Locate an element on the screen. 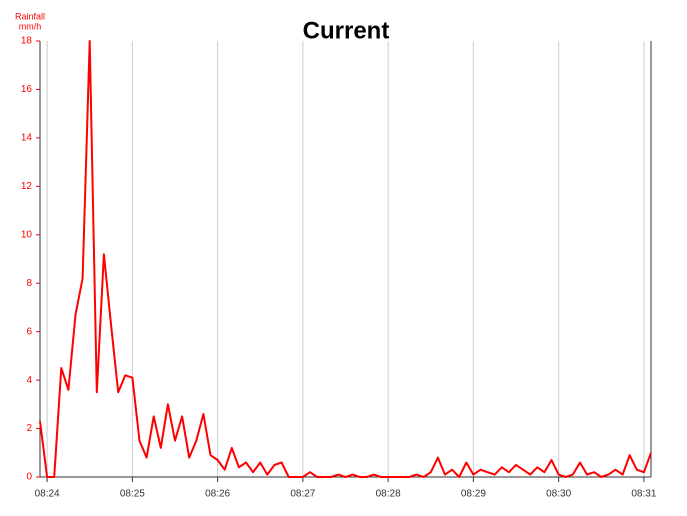 The height and width of the screenshot is (516, 687). y-axis-label: Rainfall is located at coordinates (30, 16).